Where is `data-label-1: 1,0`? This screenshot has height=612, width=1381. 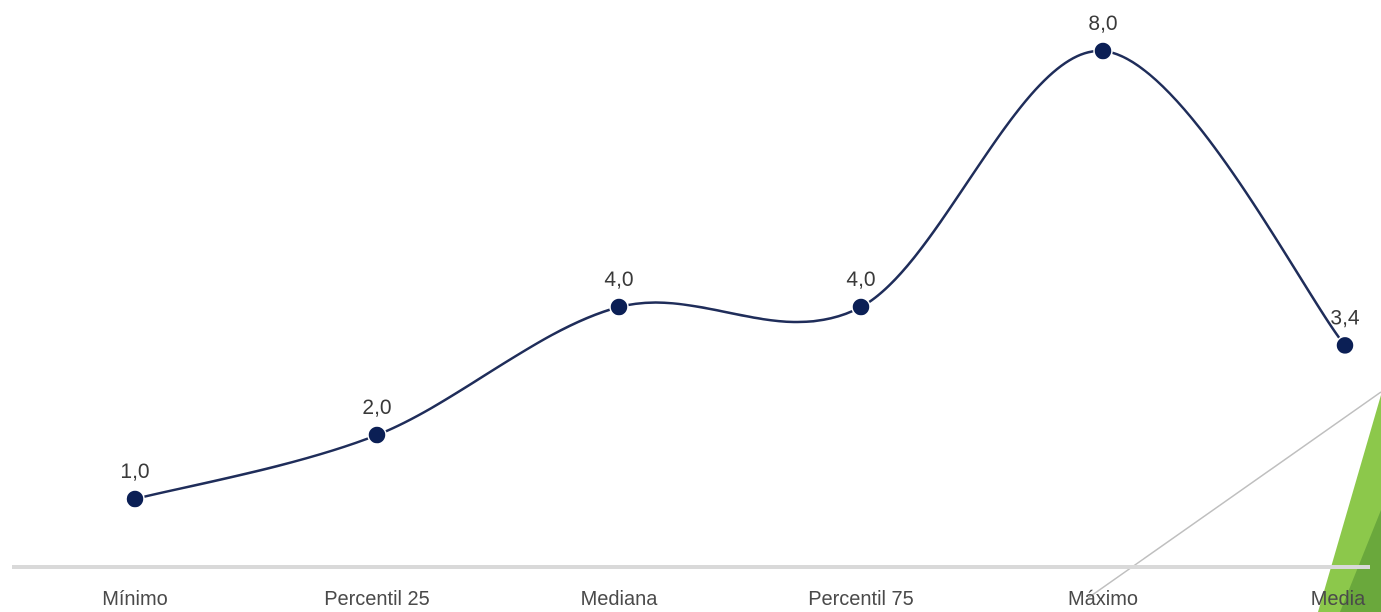
data-label-1: 1,0 is located at coordinates (134, 471).